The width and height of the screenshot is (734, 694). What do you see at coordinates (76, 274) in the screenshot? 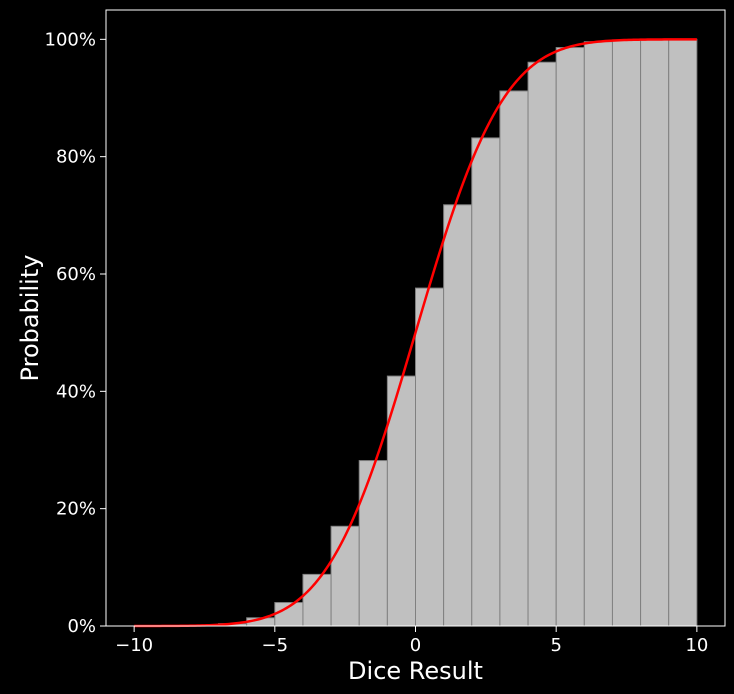
I see `y-tick-label: 60%` at bounding box center [76, 274].